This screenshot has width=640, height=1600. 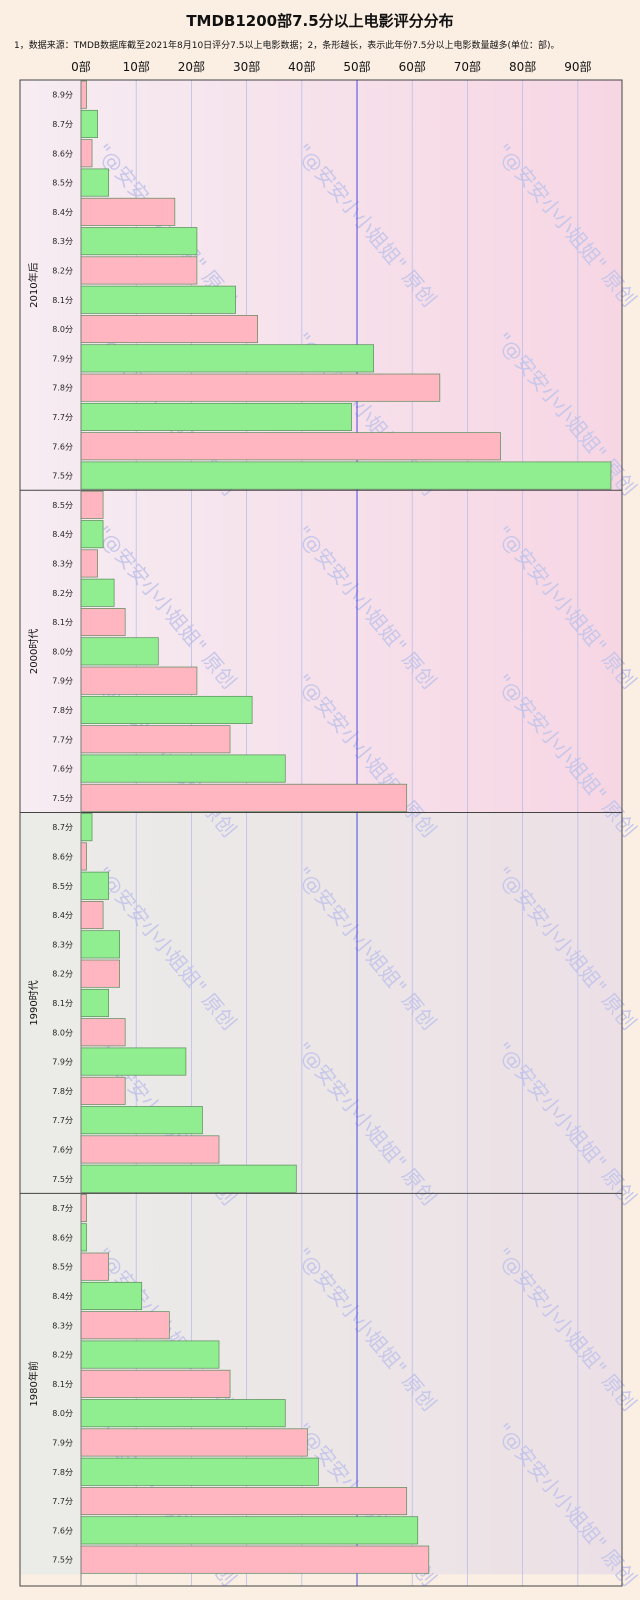 I want to click on x-tick-label: 40部, so click(x=301, y=66).